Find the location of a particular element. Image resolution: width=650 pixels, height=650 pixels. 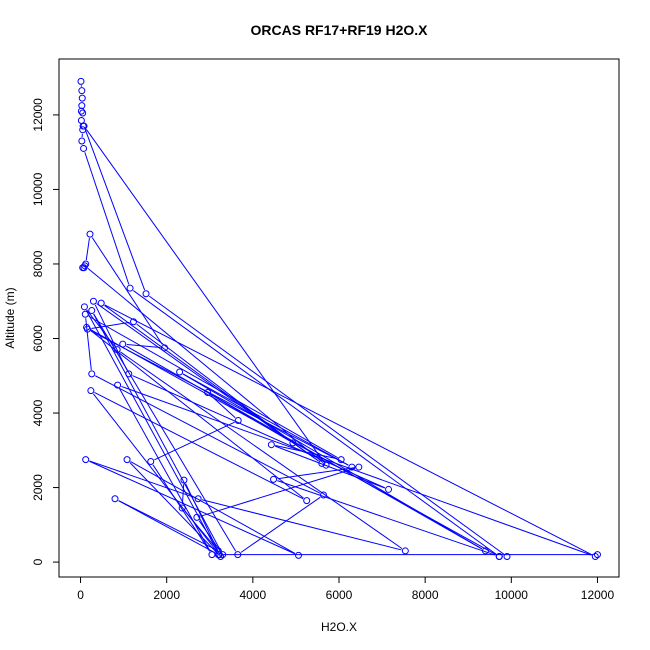

y-axis: 0 2000 4000 6000 8000 10000 12000 is located at coordinates (45, 331).